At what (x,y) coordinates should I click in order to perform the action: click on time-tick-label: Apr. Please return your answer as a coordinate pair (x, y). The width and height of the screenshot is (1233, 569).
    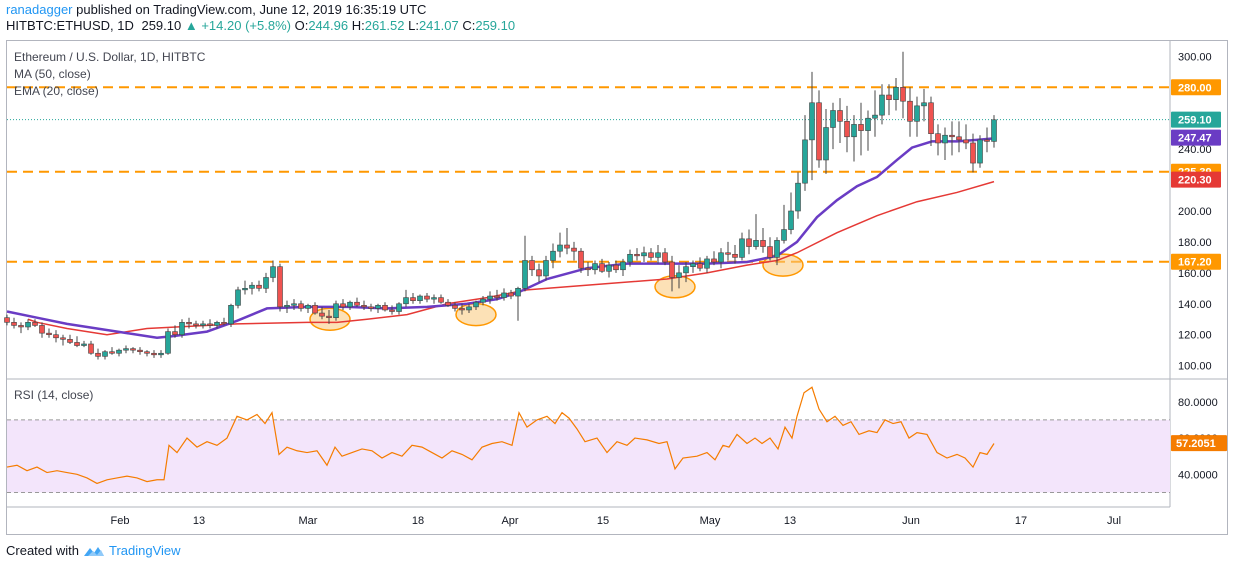
    Looking at the image, I should click on (509, 521).